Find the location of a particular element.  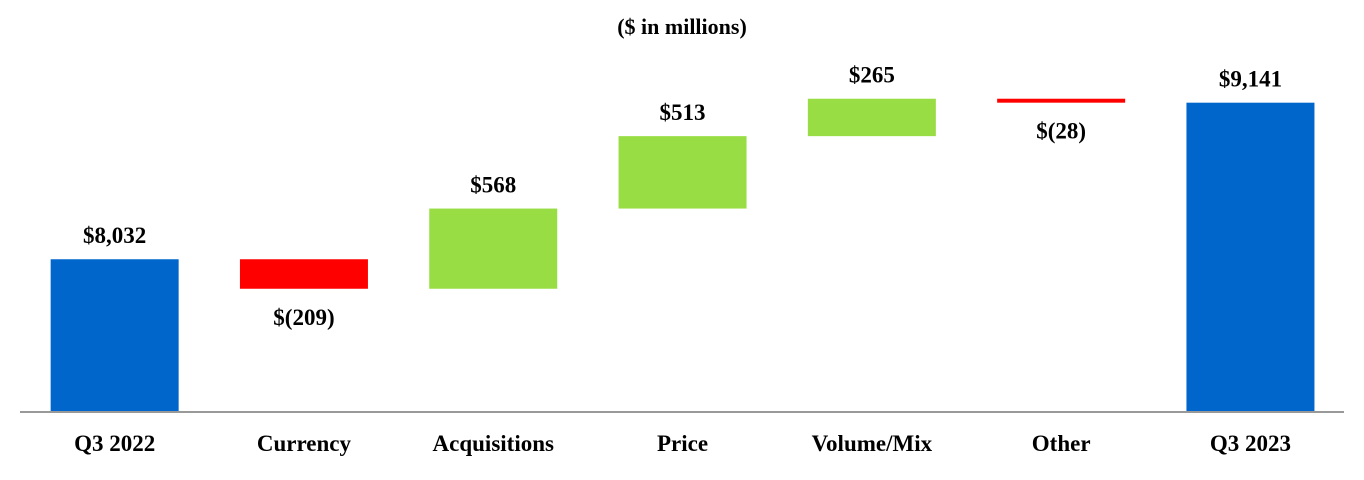

bar-other is located at coordinates (1061, 100).